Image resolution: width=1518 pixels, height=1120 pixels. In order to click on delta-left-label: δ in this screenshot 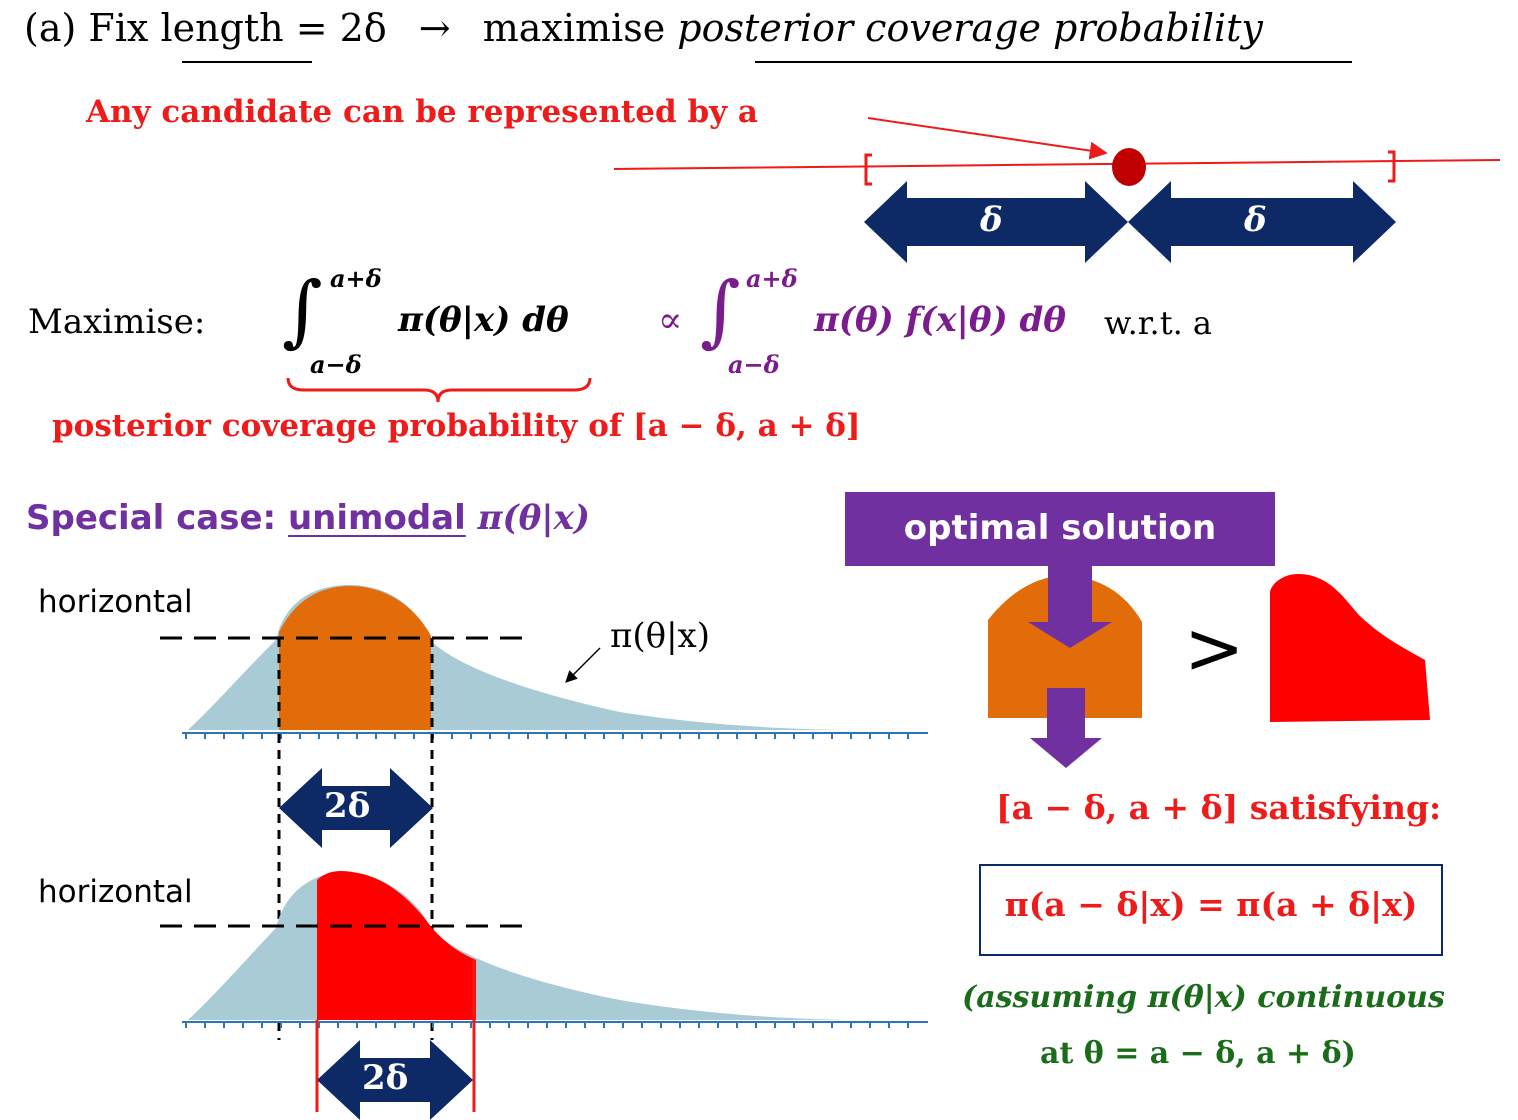, I will do `click(991, 220)`.